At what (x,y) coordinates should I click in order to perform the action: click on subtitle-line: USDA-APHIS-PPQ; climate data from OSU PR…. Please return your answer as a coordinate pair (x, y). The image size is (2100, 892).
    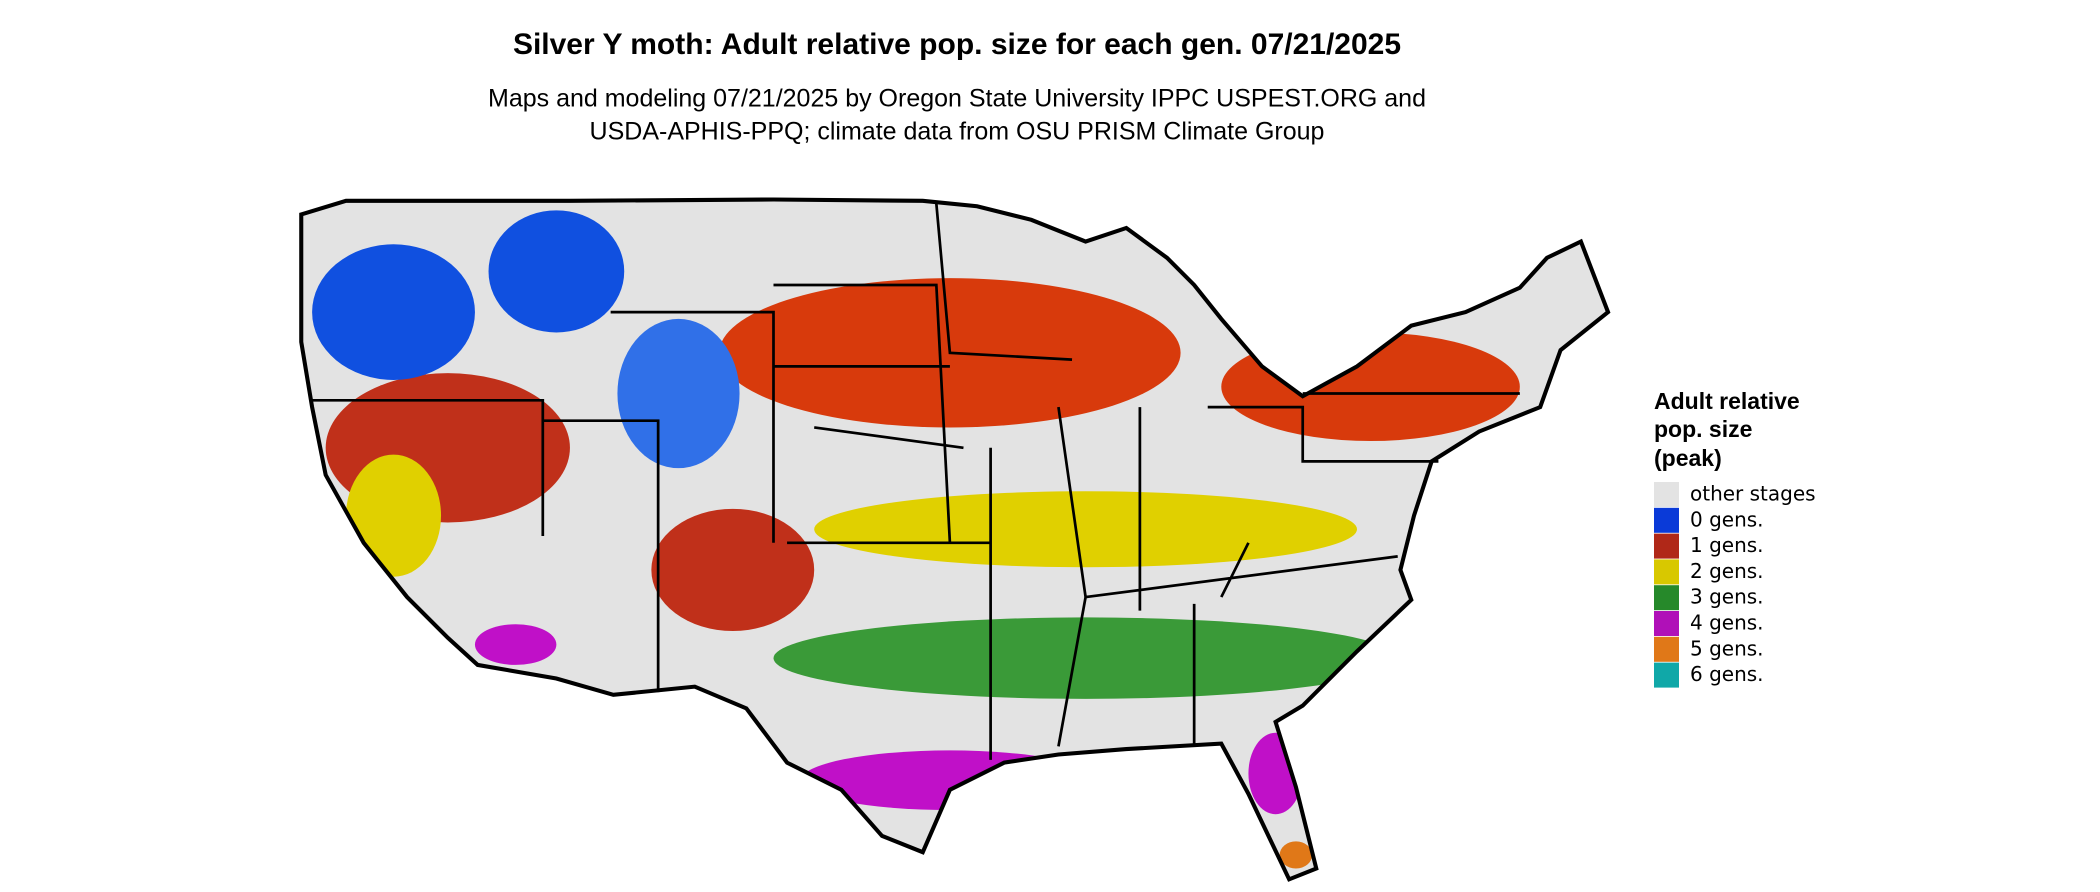
    Looking at the image, I should click on (957, 132).